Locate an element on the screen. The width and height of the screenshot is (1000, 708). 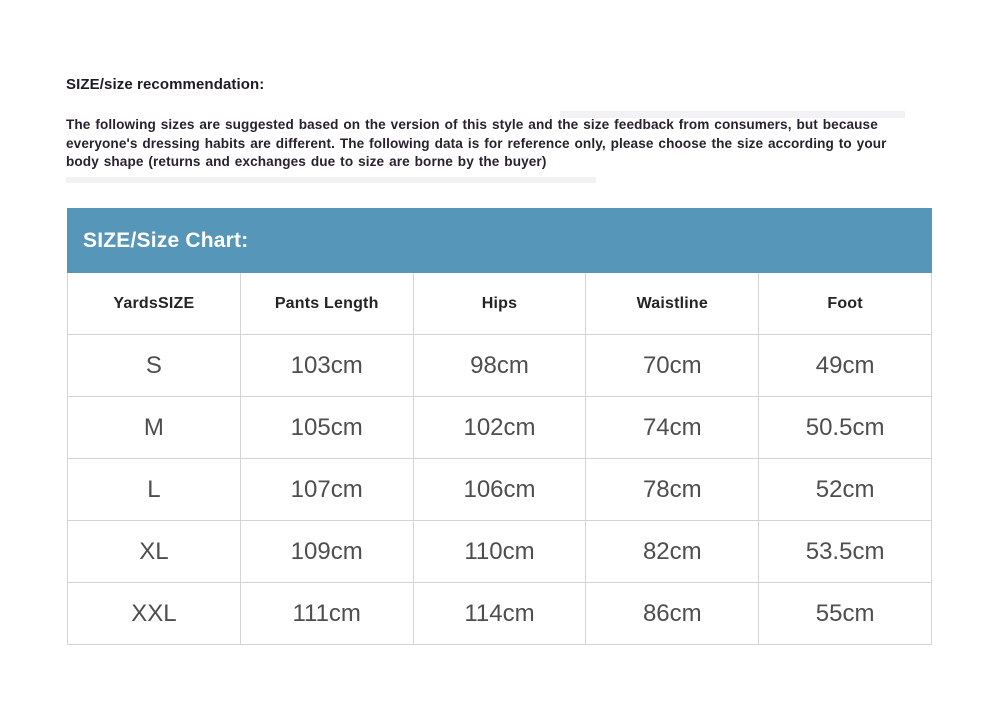
measurement-cell: 107cm is located at coordinates (326, 489).